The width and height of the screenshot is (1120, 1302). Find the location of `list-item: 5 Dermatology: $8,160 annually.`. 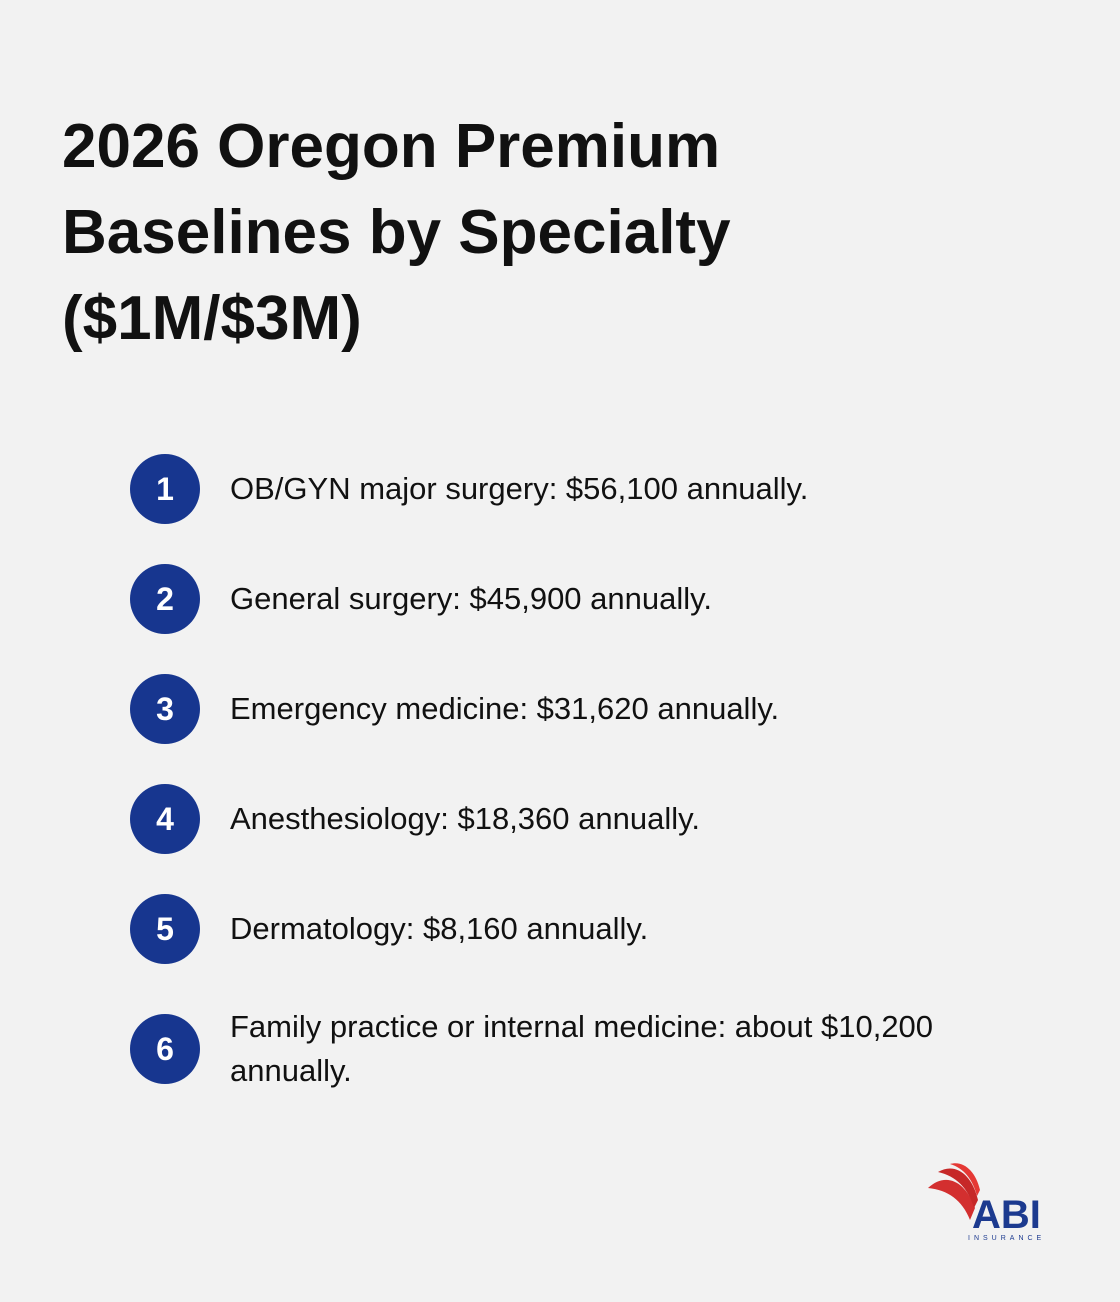

list-item: 5 Dermatology: $8,160 annually. is located at coordinates (570, 929).